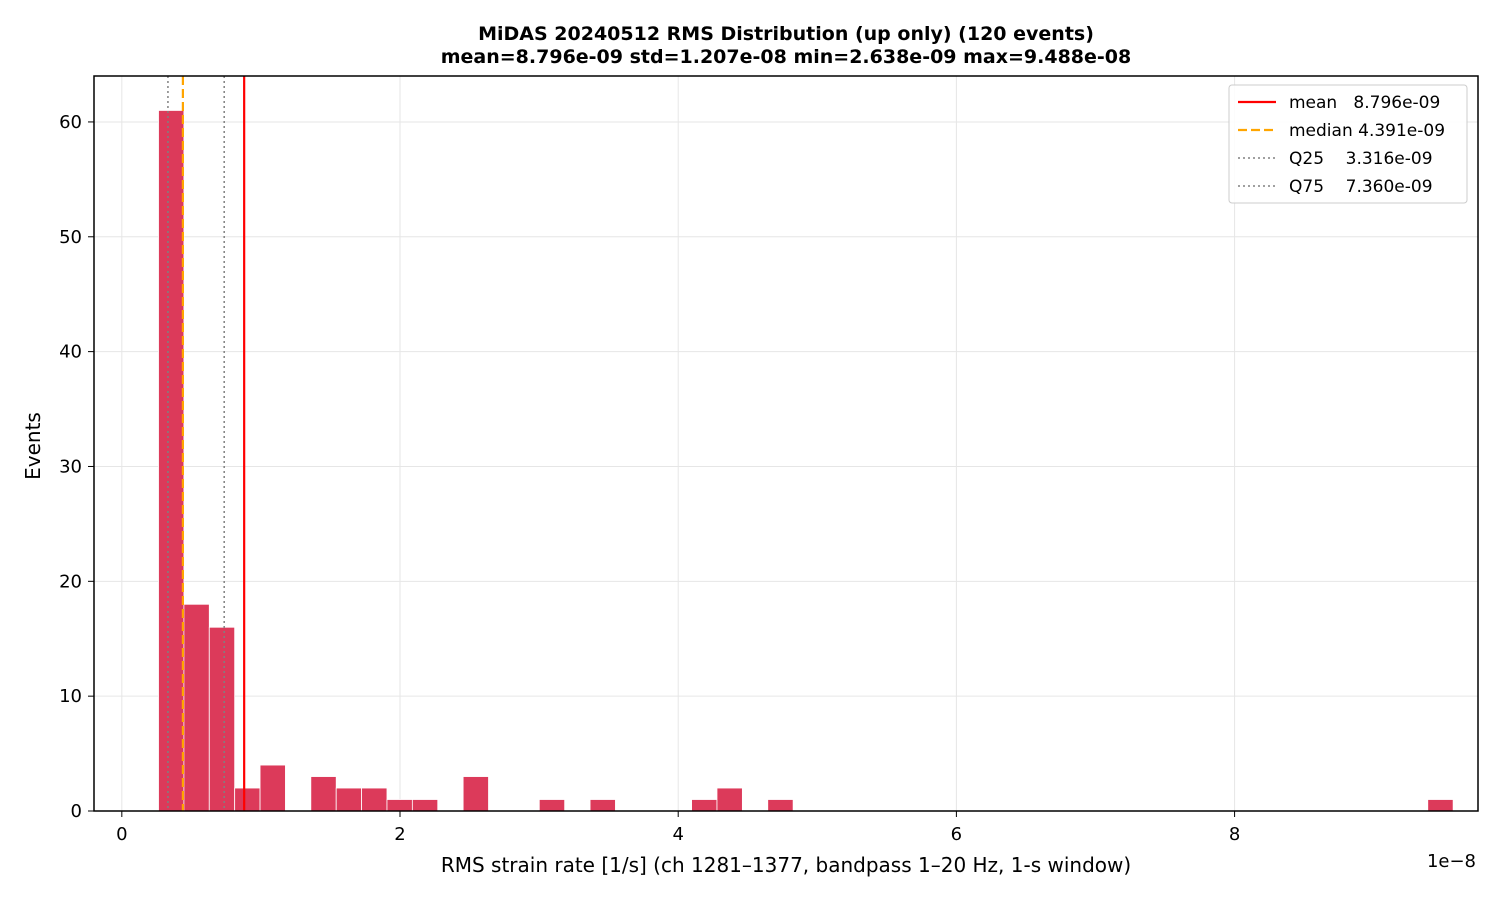 This screenshot has height=900, width=1500. Describe the element at coordinates (956, 834) in the screenshot. I see `x-tick-label: 6` at that location.